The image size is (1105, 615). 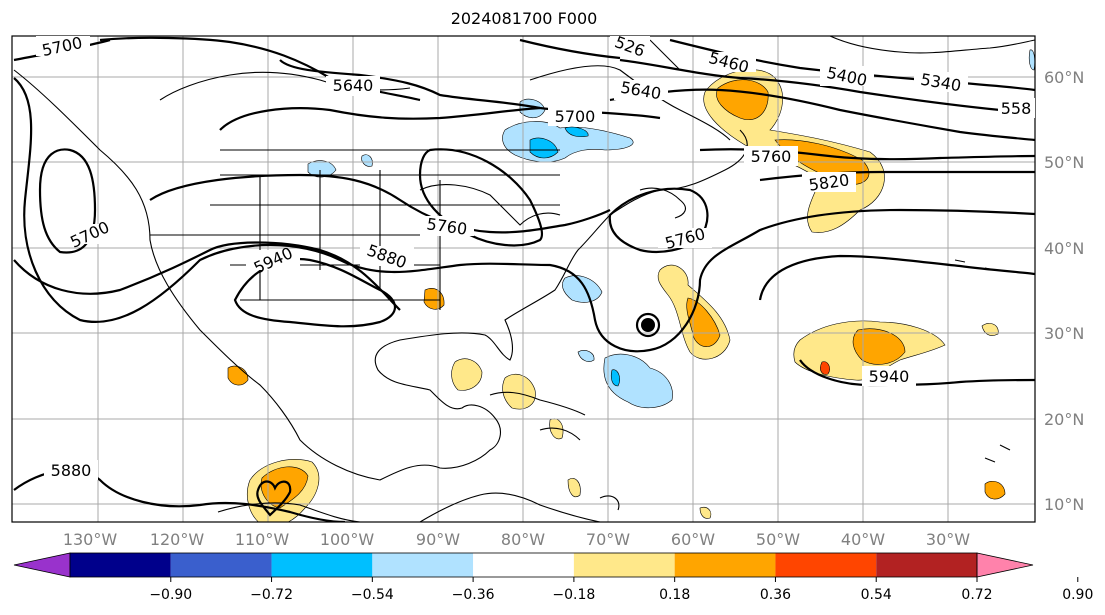 I want to click on colorbar-tick-label: 0.18, so click(x=674, y=595).